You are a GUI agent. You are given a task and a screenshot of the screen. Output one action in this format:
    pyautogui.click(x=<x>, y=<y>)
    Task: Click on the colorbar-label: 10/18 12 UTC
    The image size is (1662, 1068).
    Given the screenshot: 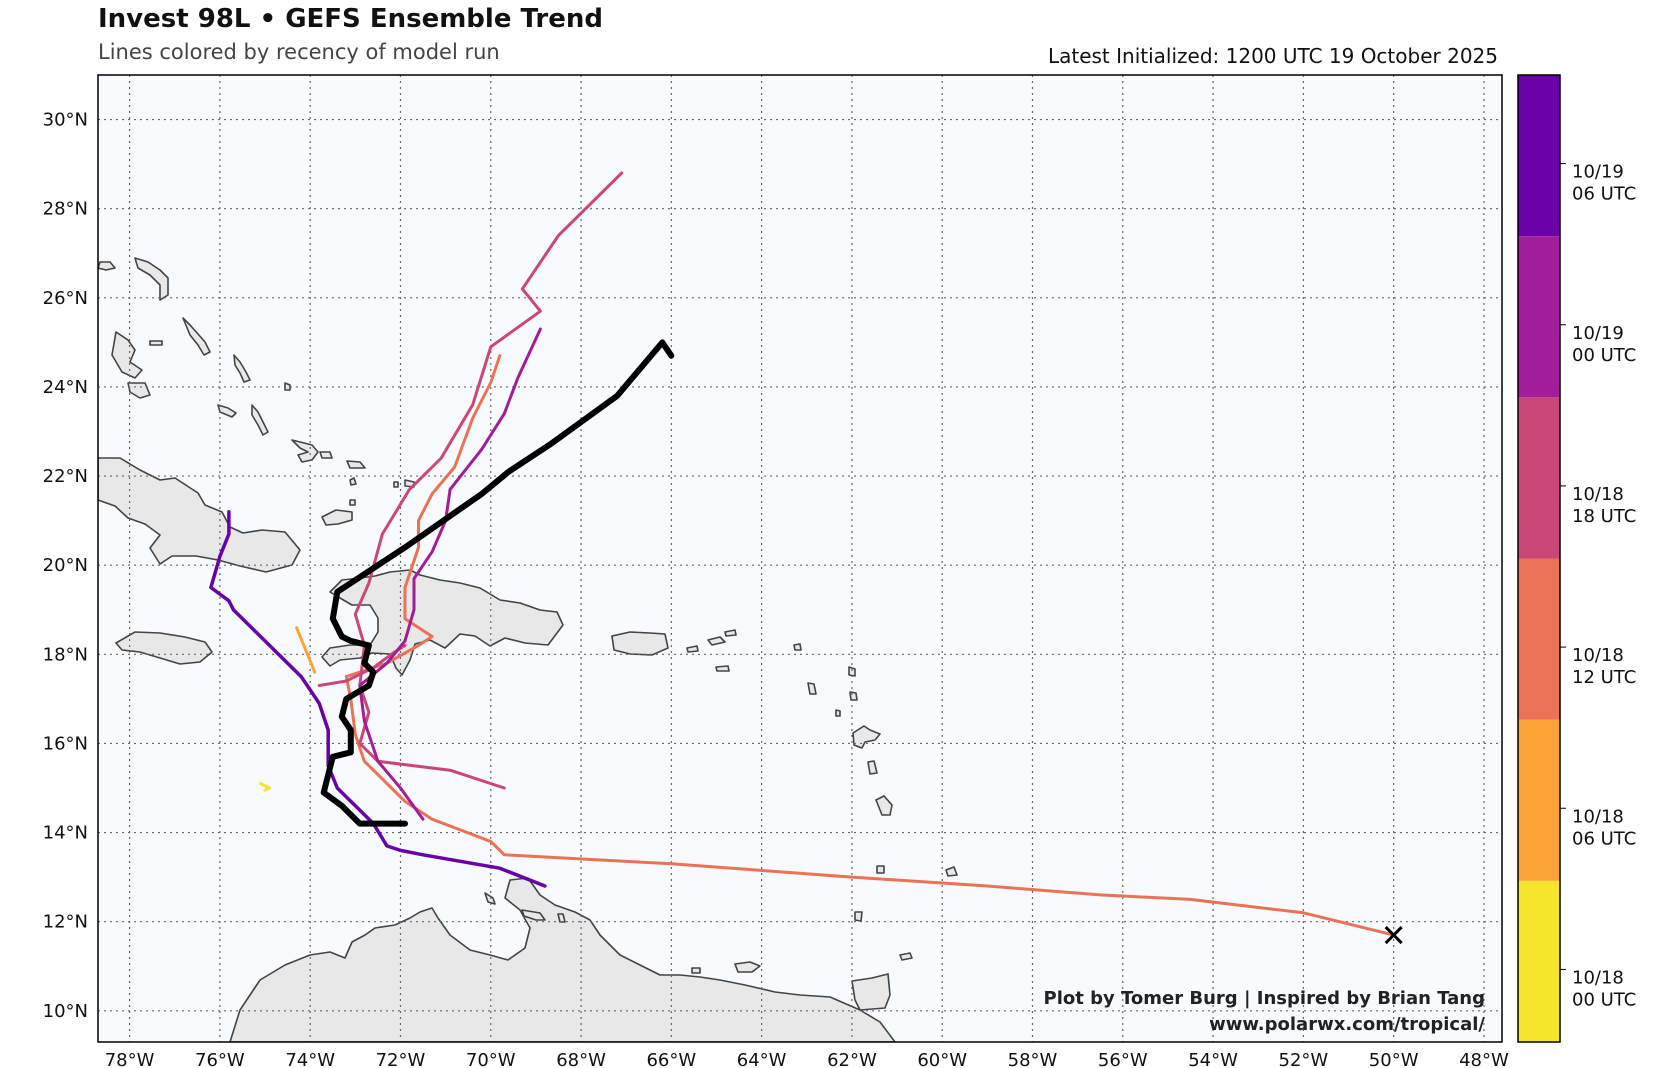 What is the action you would take?
    pyautogui.click(x=1604, y=666)
    